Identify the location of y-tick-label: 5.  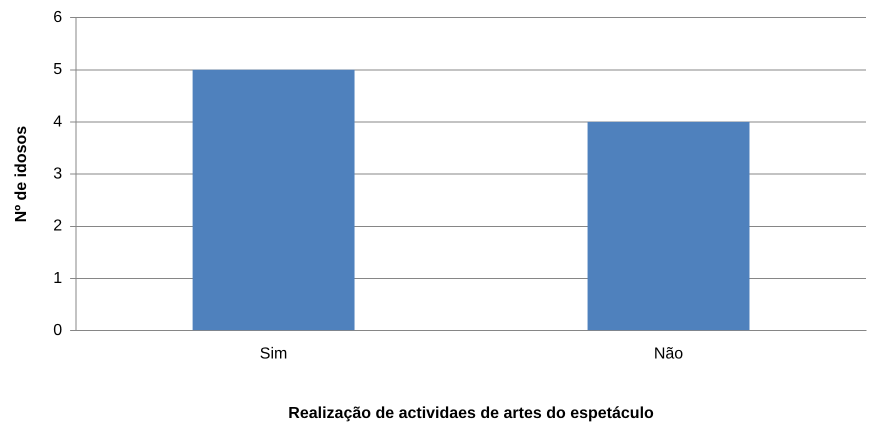
(57, 69).